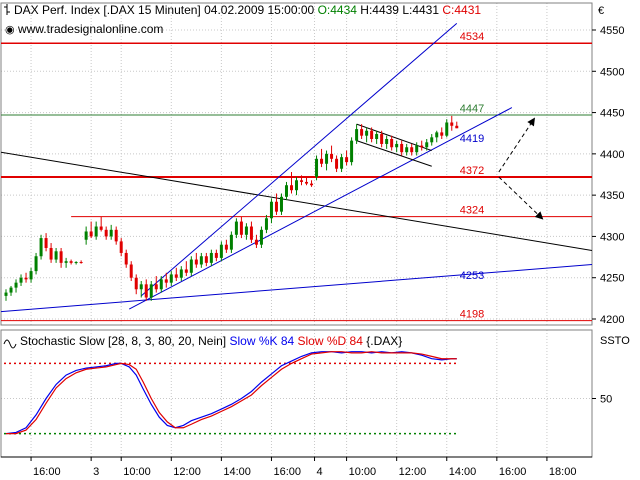 Image resolution: width=640 pixels, height=480 pixels. Describe the element at coordinates (563, 472) in the screenshot. I see `time-tick-label: 18:00` at that location.